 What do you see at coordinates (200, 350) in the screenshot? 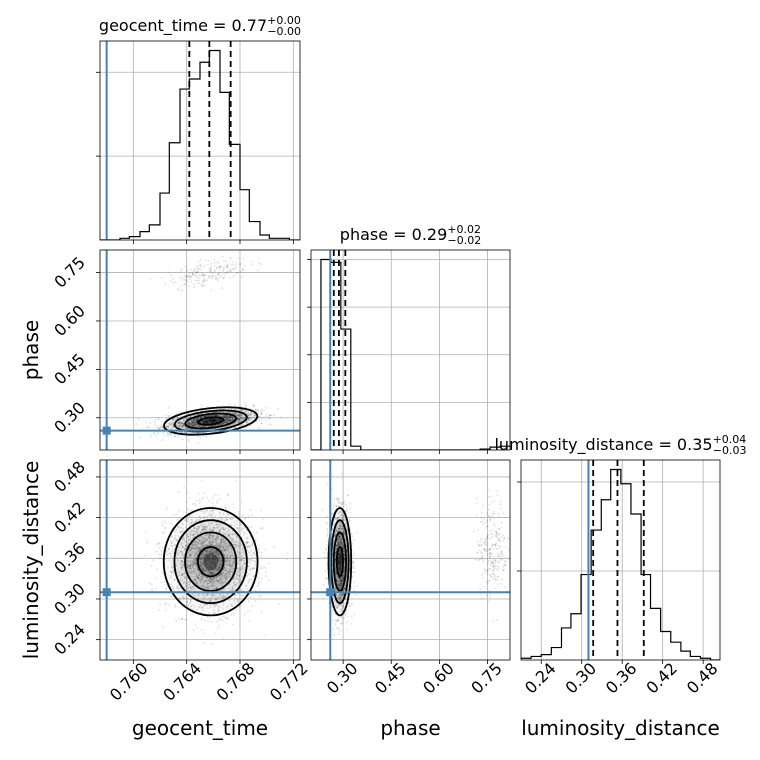
I see `panel-content` at bounding box center [200, 350].